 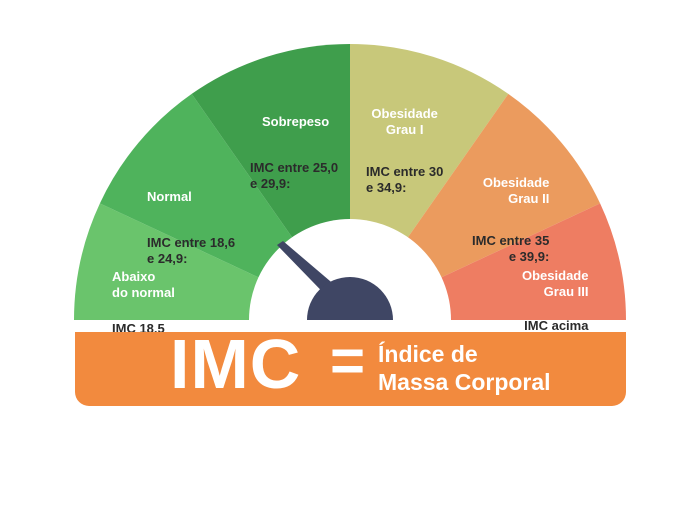 What do you see at coordinates (404, 151) in the screenshot?
I see `segment-grau1-label: Obesidade Grau I IMC entre 30 e 34,9:` at bounding box center [404, 151].